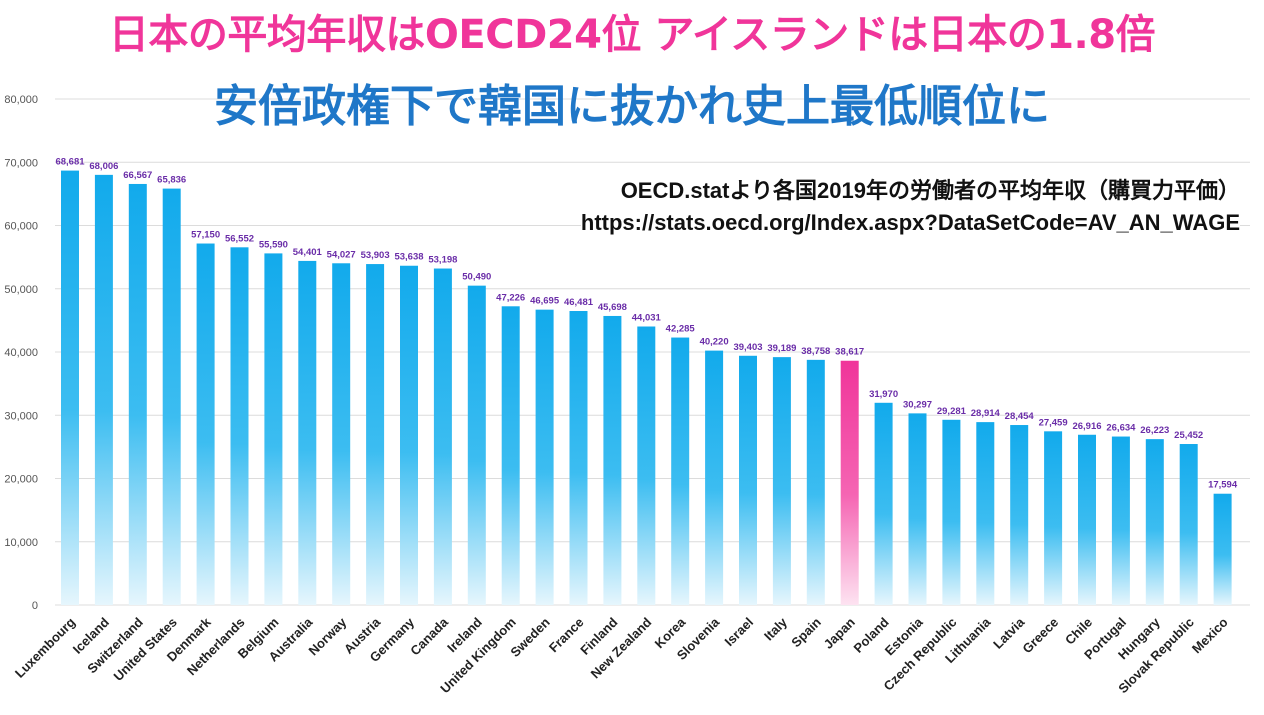 Image resolution: width=1264 pixels, height=715 pixels. I want to click on y-tick-label: 30,000, so click(21, 416).